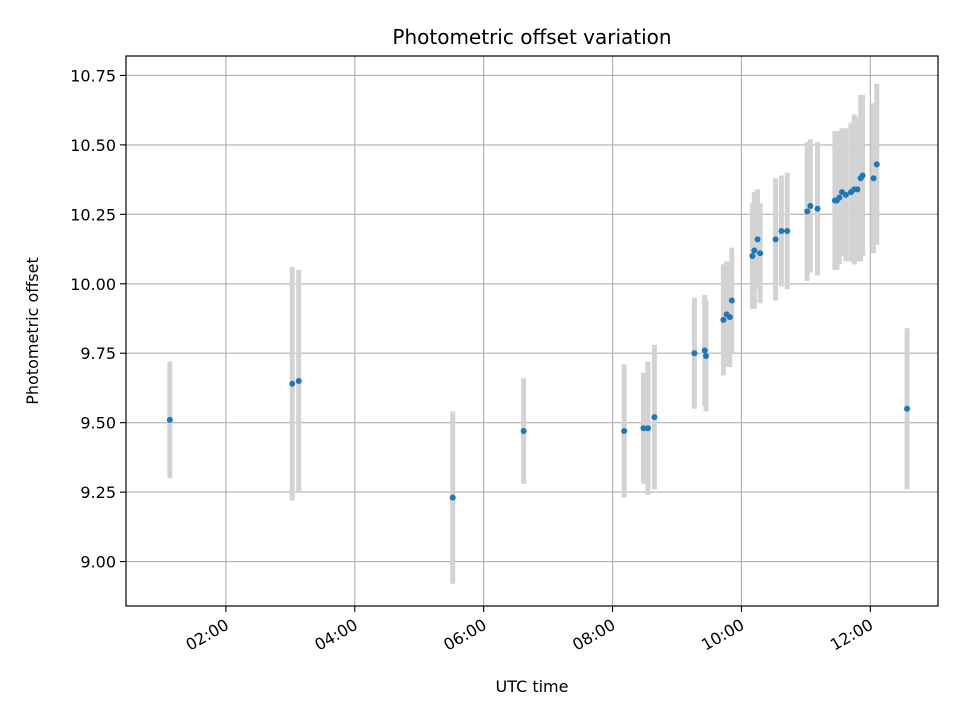 This screenshot has width=960, height=720. What do you see at coordinates (531, 37) in the screenshot?
I see `chart-title: Photometric offset variation` at bounding box center [531, 37].